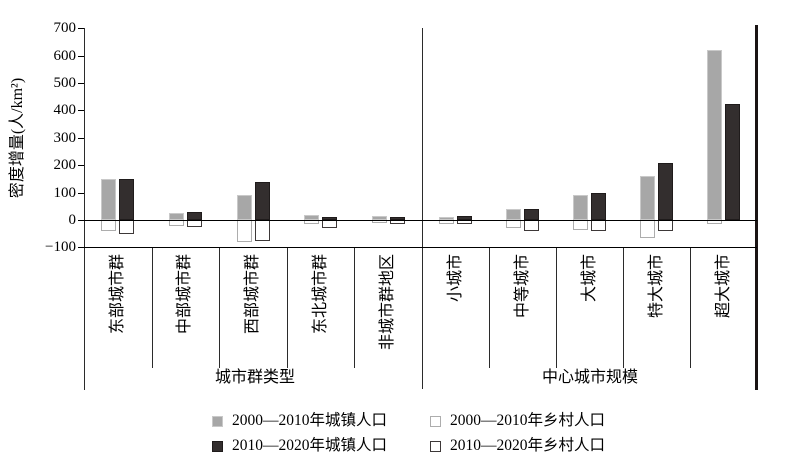 The width and height of the screenshot is (793, 468). What do you see at coordinates (65, 165) in the screenshot?
I see `y-tick-label: 200` at bounding box center [65, 165].